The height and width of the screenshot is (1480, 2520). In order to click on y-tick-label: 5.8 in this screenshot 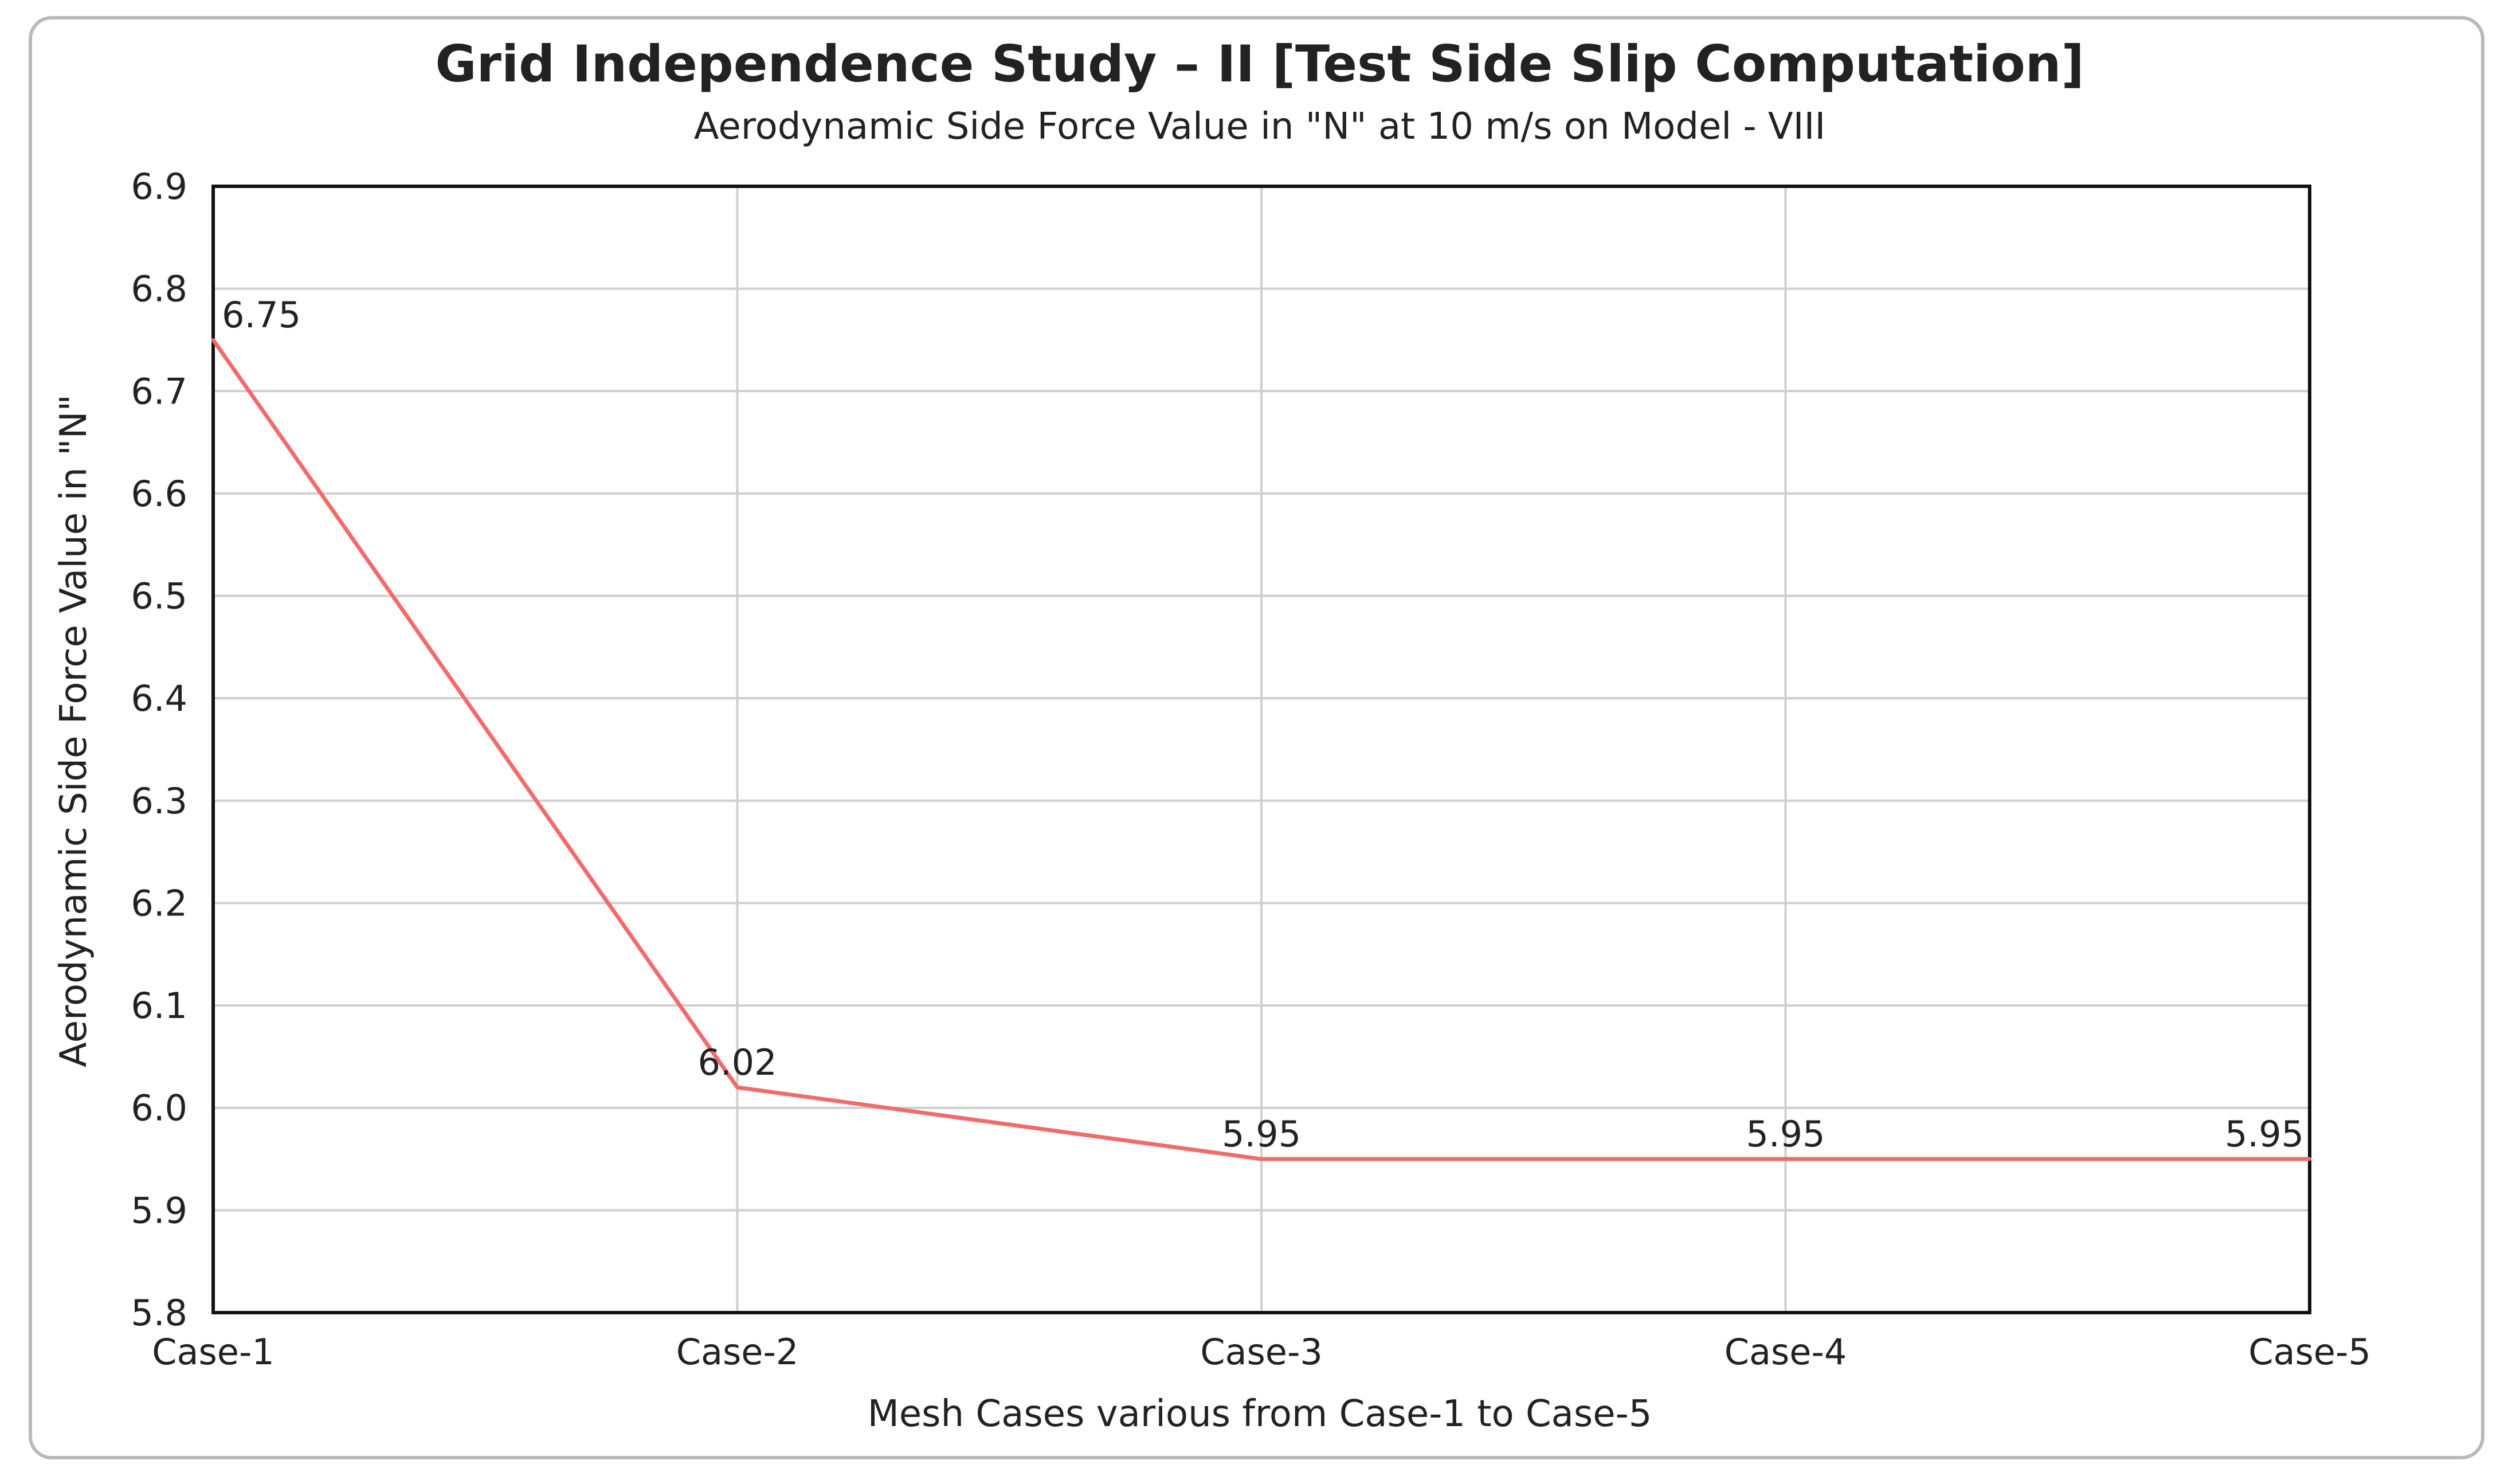, I will do `click(159, 1313)`.